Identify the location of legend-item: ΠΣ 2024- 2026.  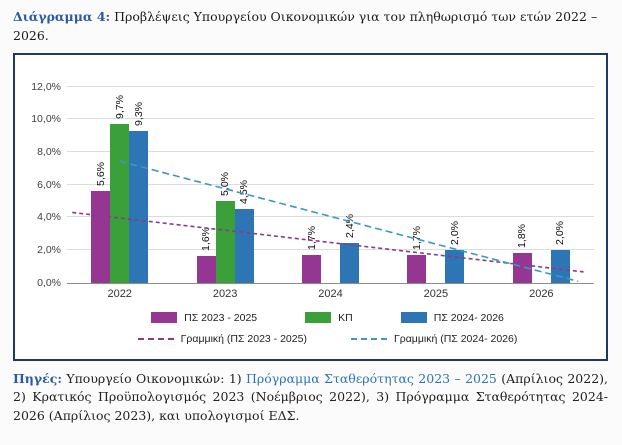
(452, 317).